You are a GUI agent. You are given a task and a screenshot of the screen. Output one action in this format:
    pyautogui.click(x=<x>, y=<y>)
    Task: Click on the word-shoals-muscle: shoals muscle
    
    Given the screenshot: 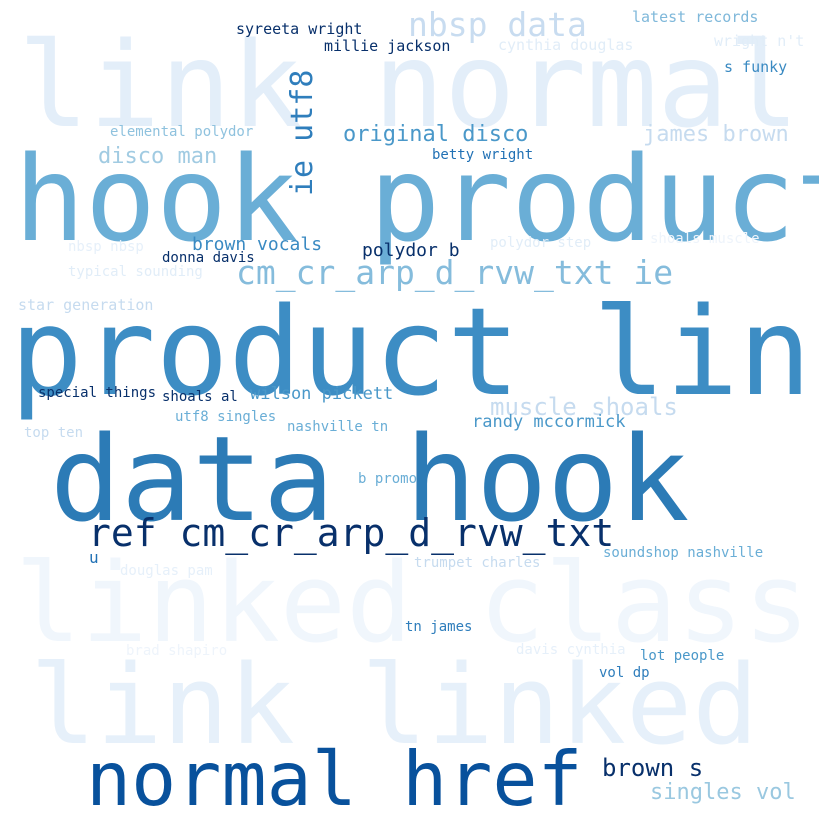 What is the action you would take?
    pyautogui.click(x=705, y=239)
    